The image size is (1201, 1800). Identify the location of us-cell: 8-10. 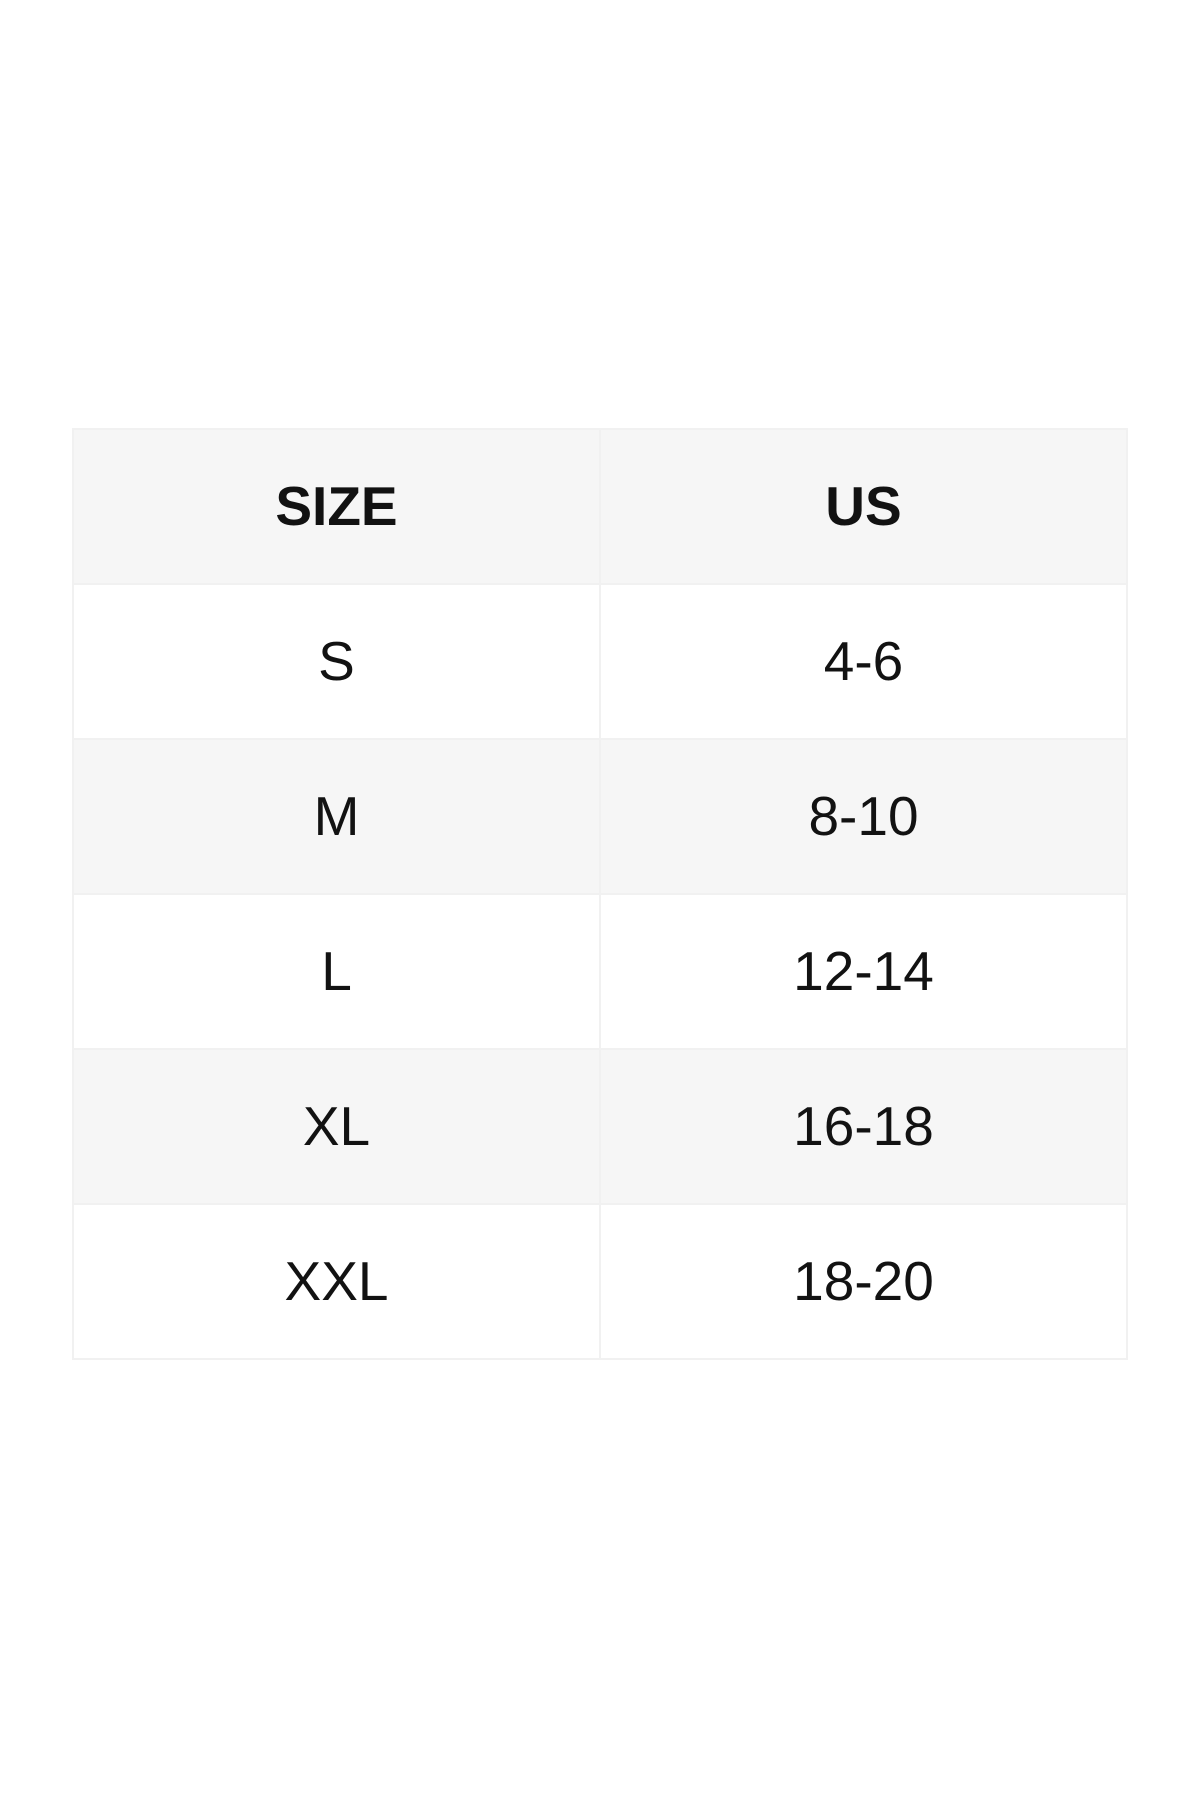
(863, 816).